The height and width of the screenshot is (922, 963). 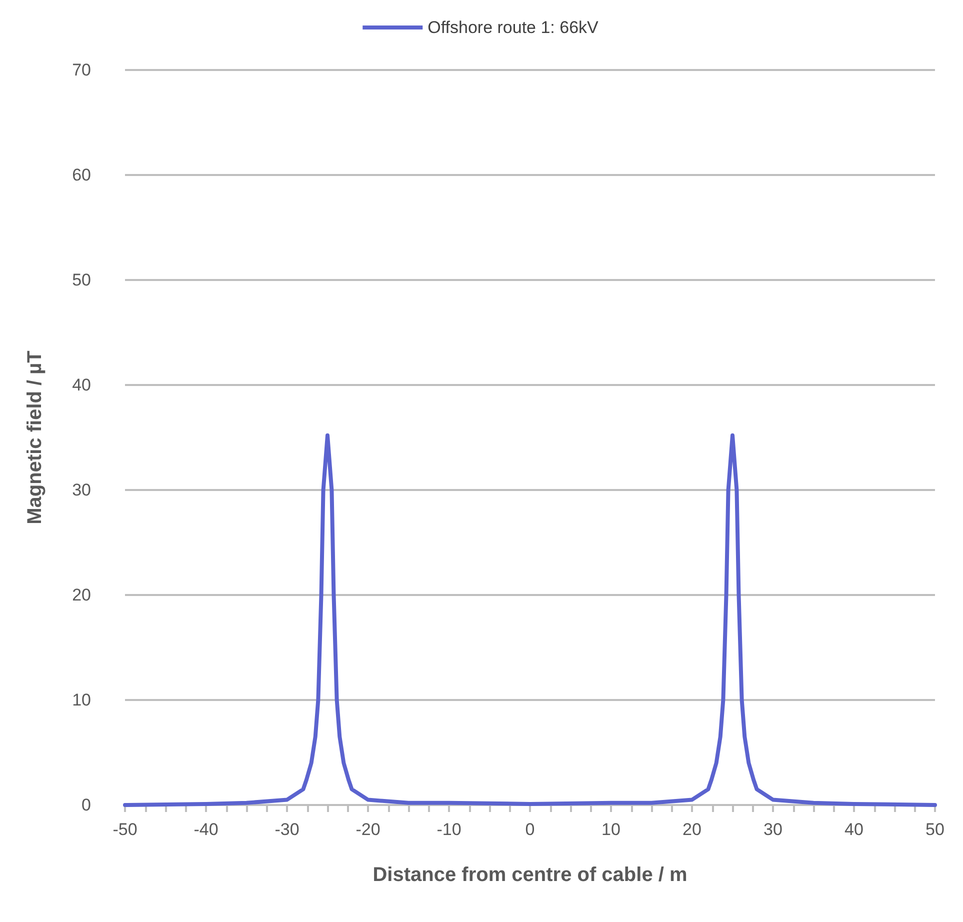 What do you see at coordinates (81, 700) in the screenshot?
I see `y-tick-label: 10` at bounding box center [81, 700].